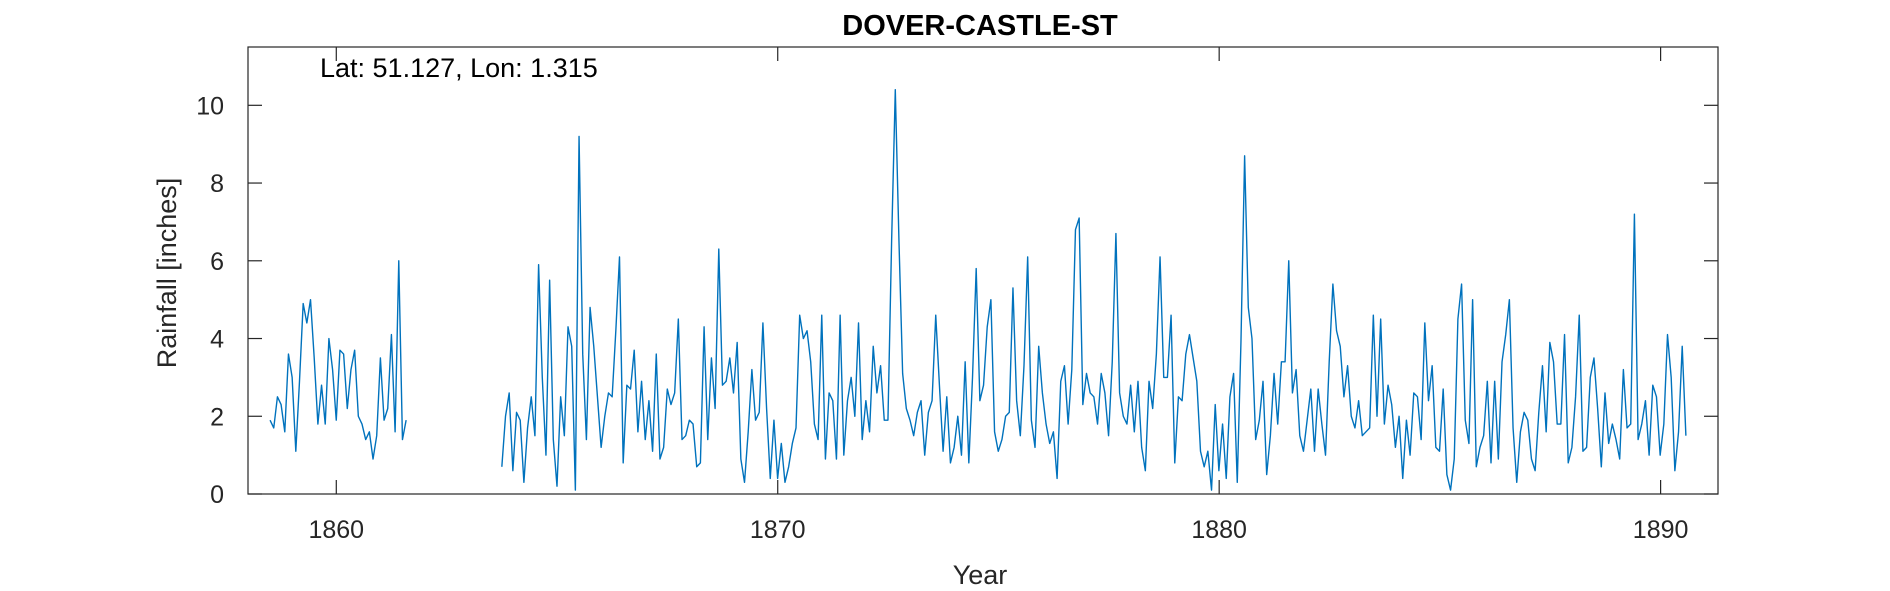 The image size is (1890, 591). I want to click on x-tick-label: 1870, so click(778, 530).